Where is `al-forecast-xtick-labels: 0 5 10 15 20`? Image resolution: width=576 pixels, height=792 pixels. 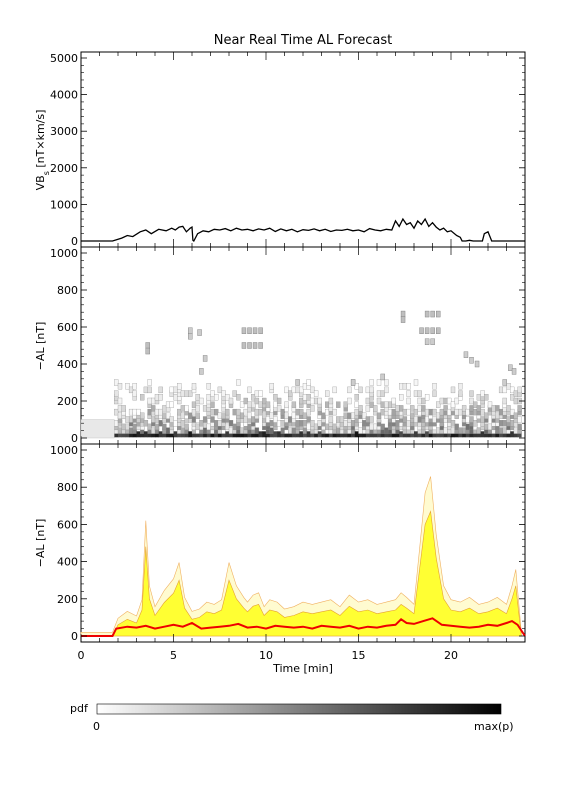
al-forecast-xtick-labels: 0 5 10 15 20 is located at coordinates (268, 655).